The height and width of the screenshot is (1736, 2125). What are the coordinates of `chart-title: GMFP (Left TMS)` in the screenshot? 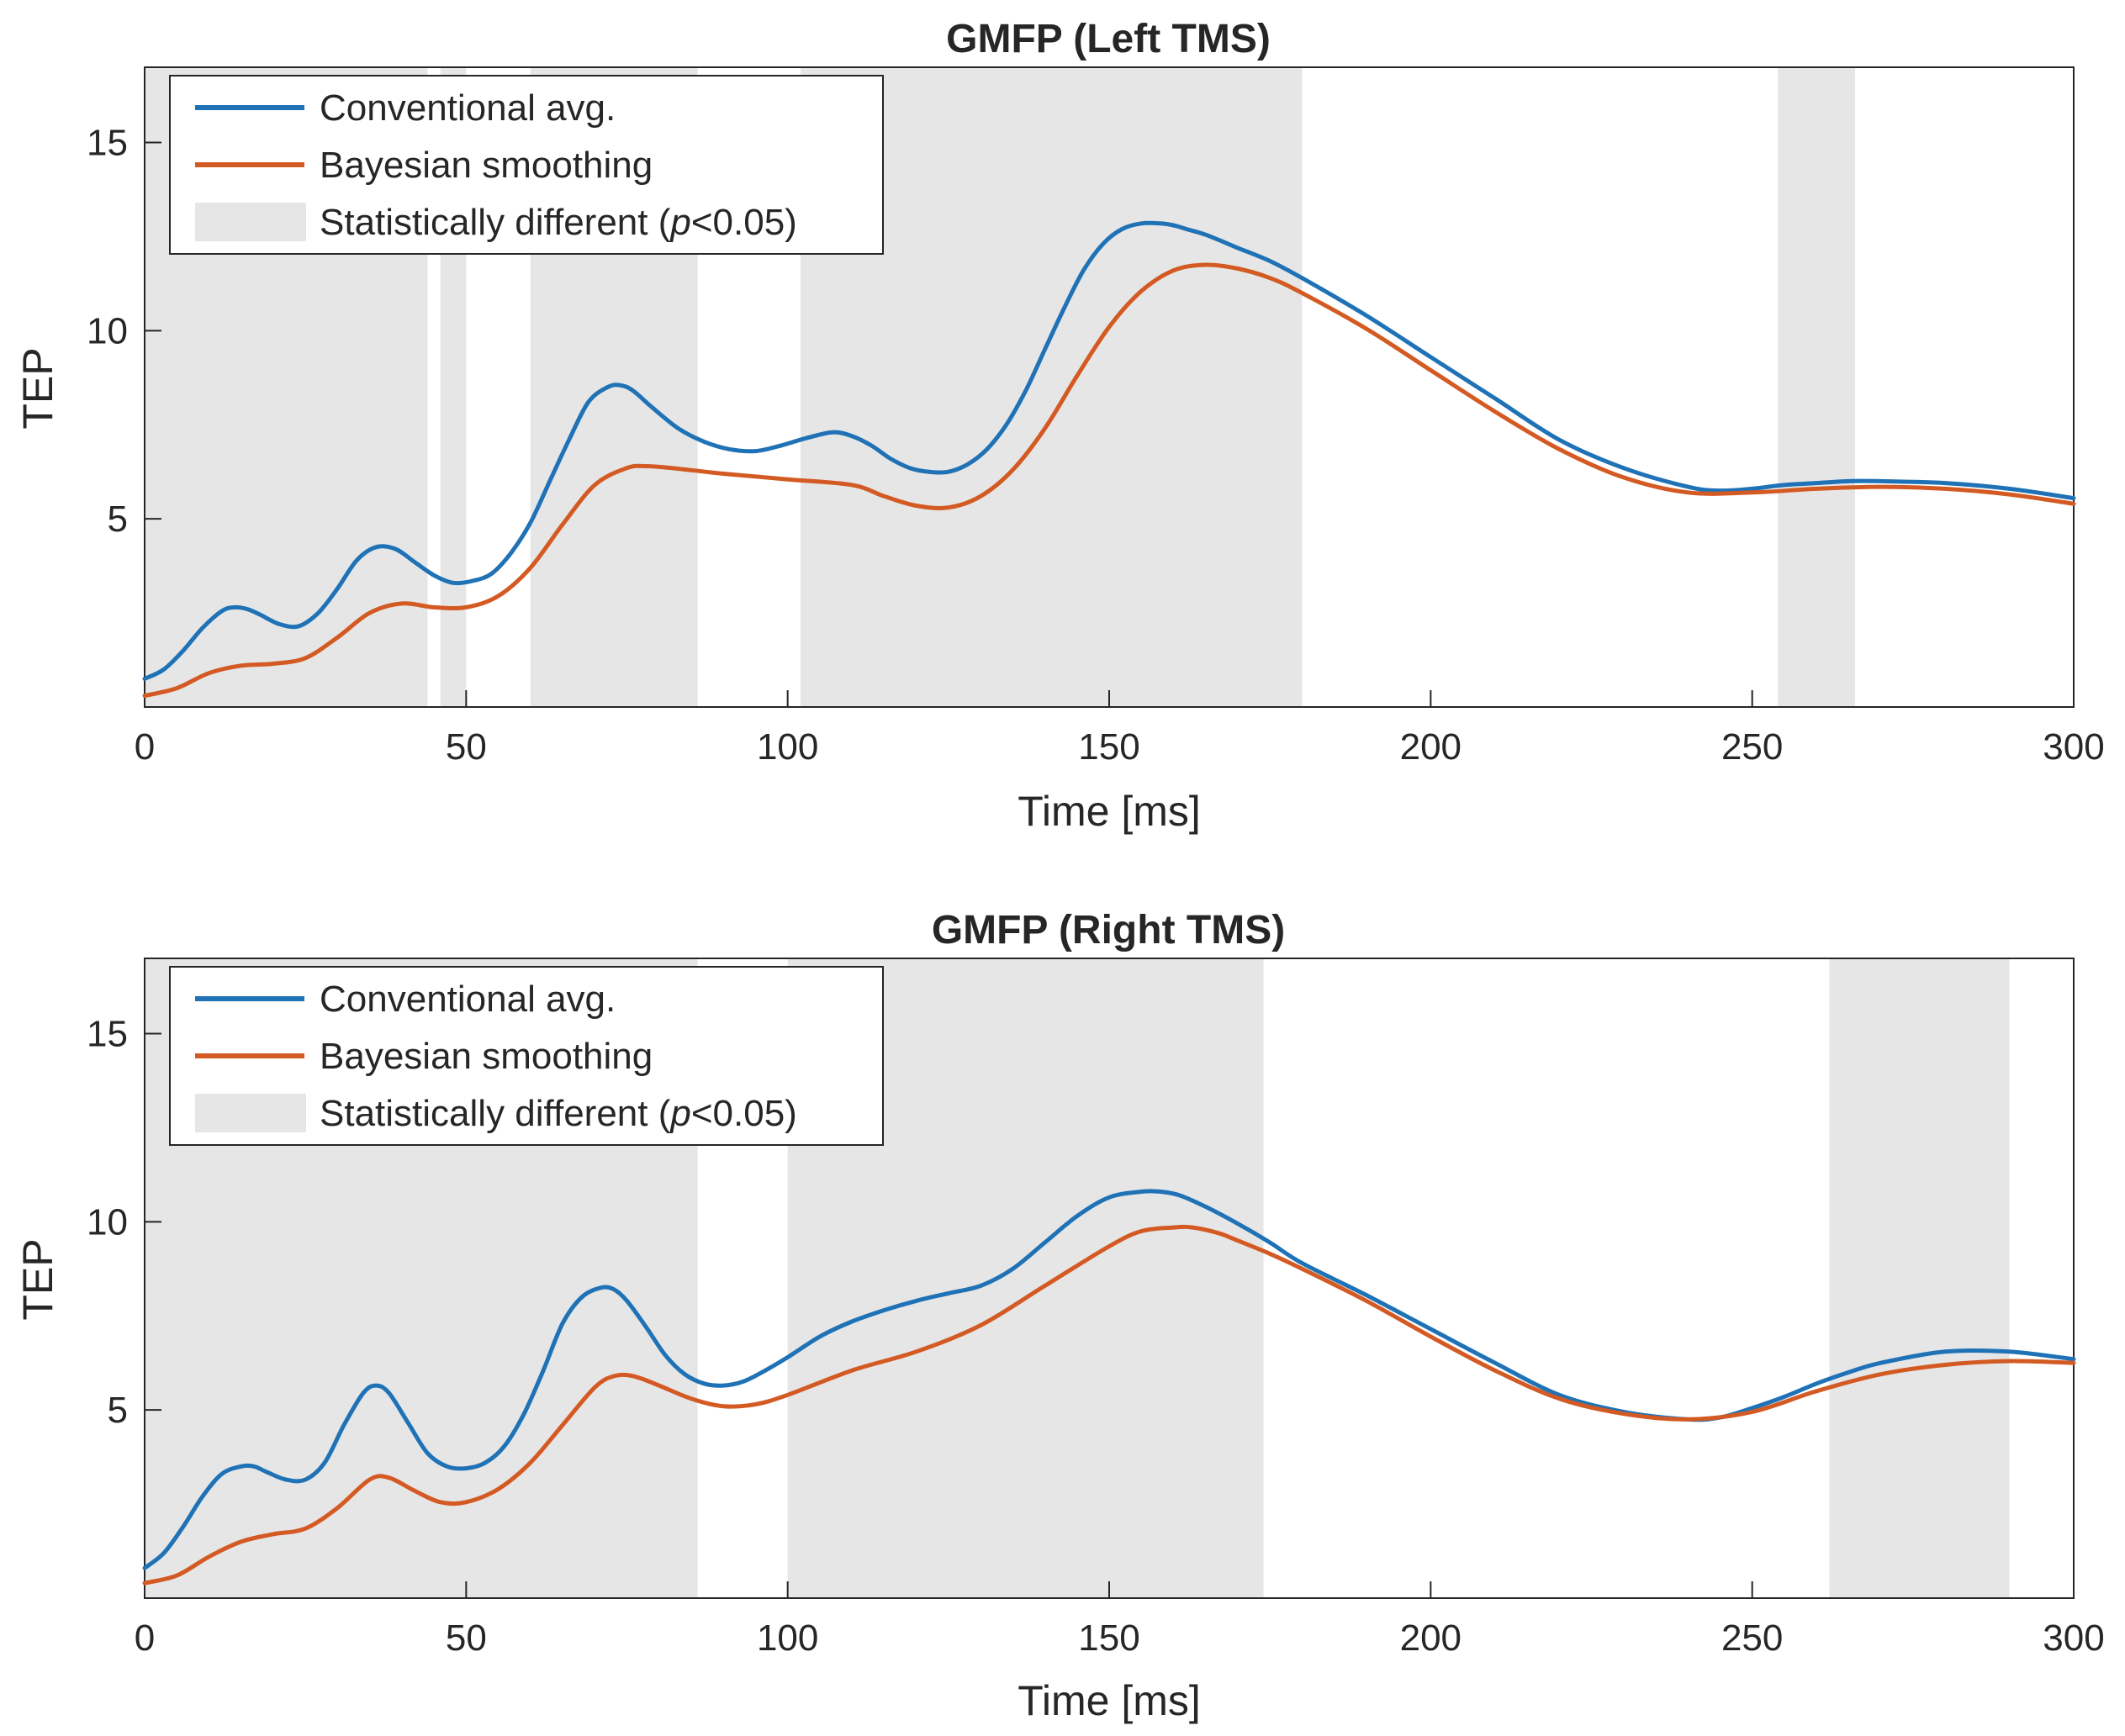 It's located at (1109, 39).